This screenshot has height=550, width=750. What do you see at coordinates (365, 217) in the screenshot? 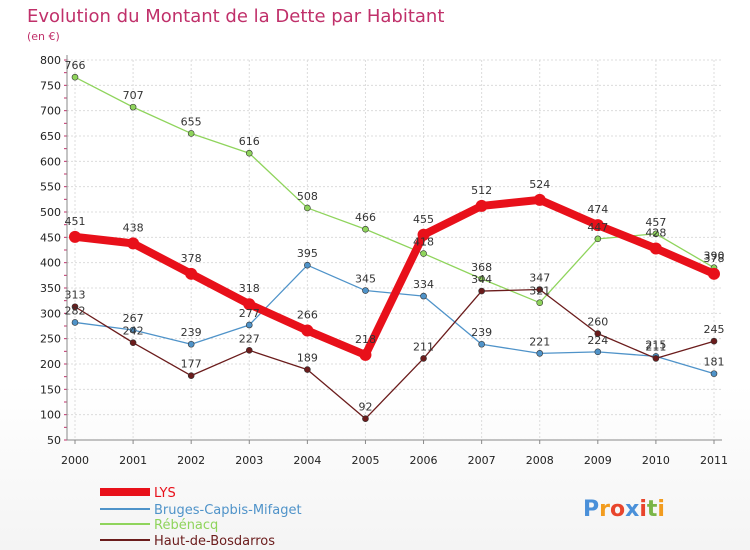
I see `data-label: 466` at bounding box center [365, 217].